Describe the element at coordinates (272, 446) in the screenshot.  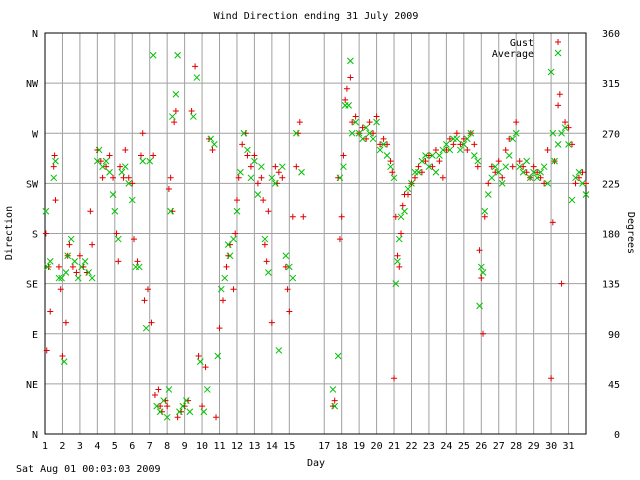
I see `x-tick-label: 14` at that location.